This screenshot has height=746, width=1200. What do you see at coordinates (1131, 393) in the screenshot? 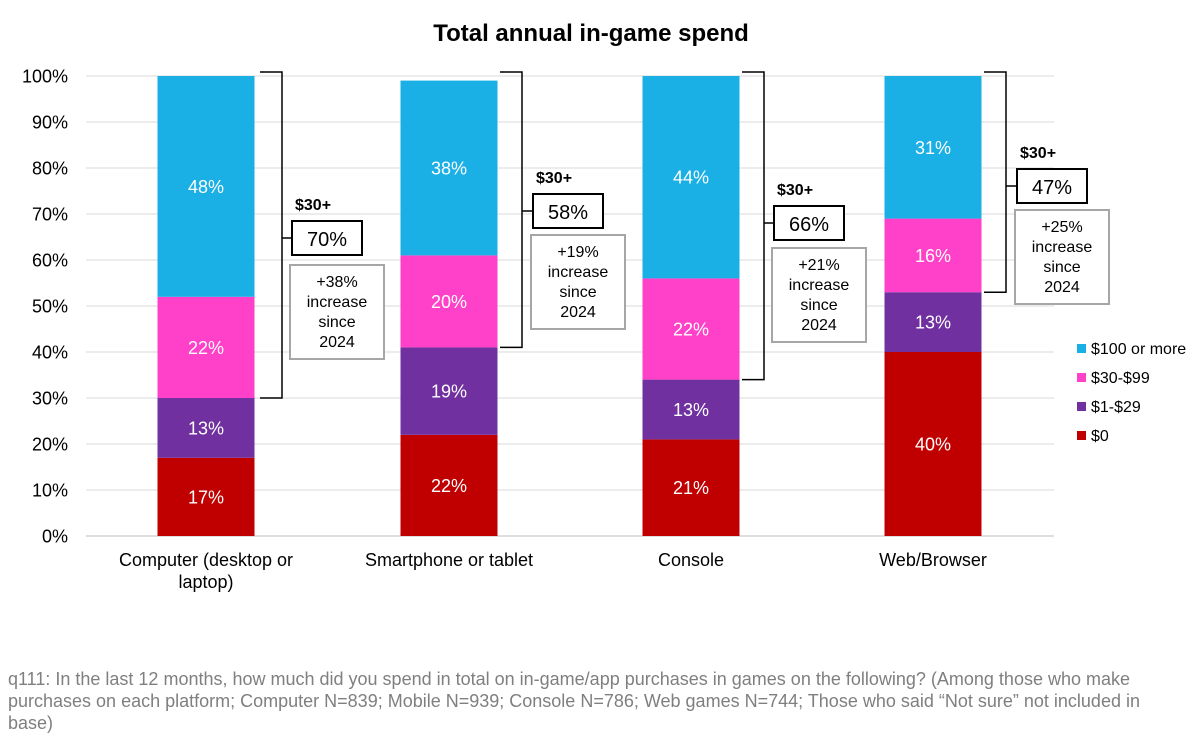
I see `legend: $100 or more $30-$99 $1-$29 $0` at bounding box center [1131, 393].